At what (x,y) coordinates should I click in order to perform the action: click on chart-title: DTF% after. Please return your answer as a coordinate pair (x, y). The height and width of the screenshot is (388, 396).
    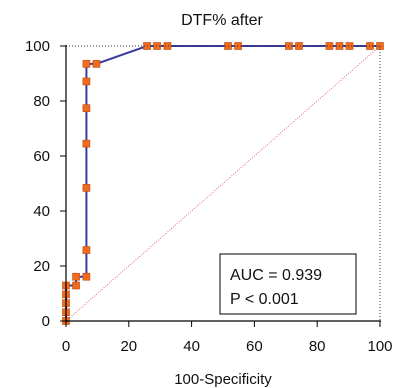
    Looking at the image, I should click on (222, 20).